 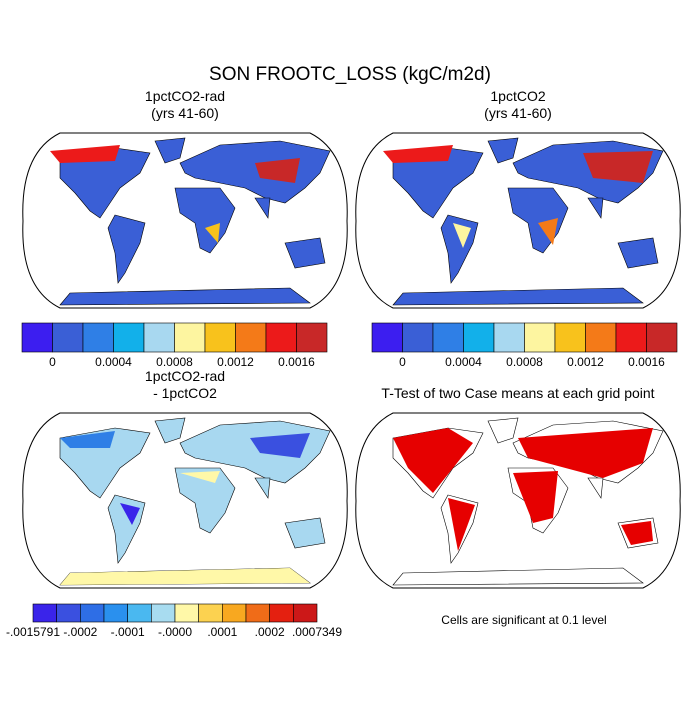 What do you see at coordinates (128, 632) in the screenshot?
I see `colorbar-label: -.0001` at bounding box center [128, 632].